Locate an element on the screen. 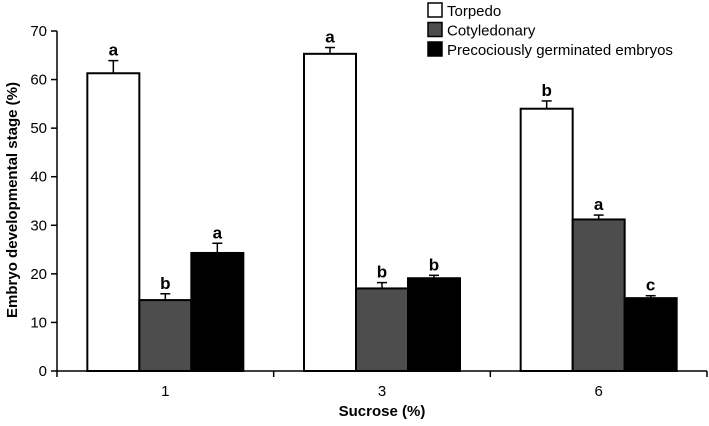 The image size is (709, 426). legend-swatch-torpedo is located at coordinates (435, 10).